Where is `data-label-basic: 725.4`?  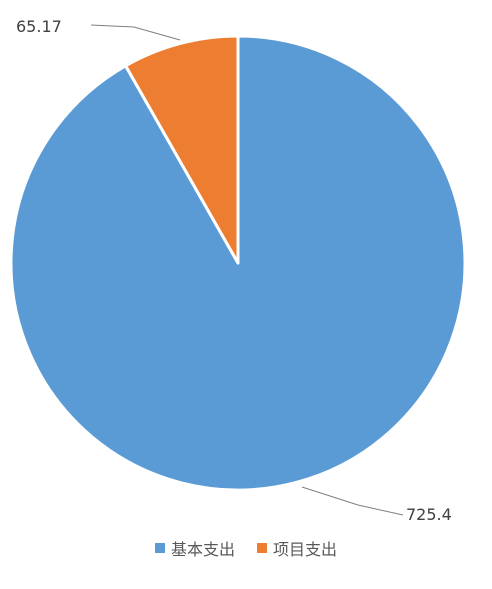
data-label-basic: 725.4 is located at coordinates (429, 514).